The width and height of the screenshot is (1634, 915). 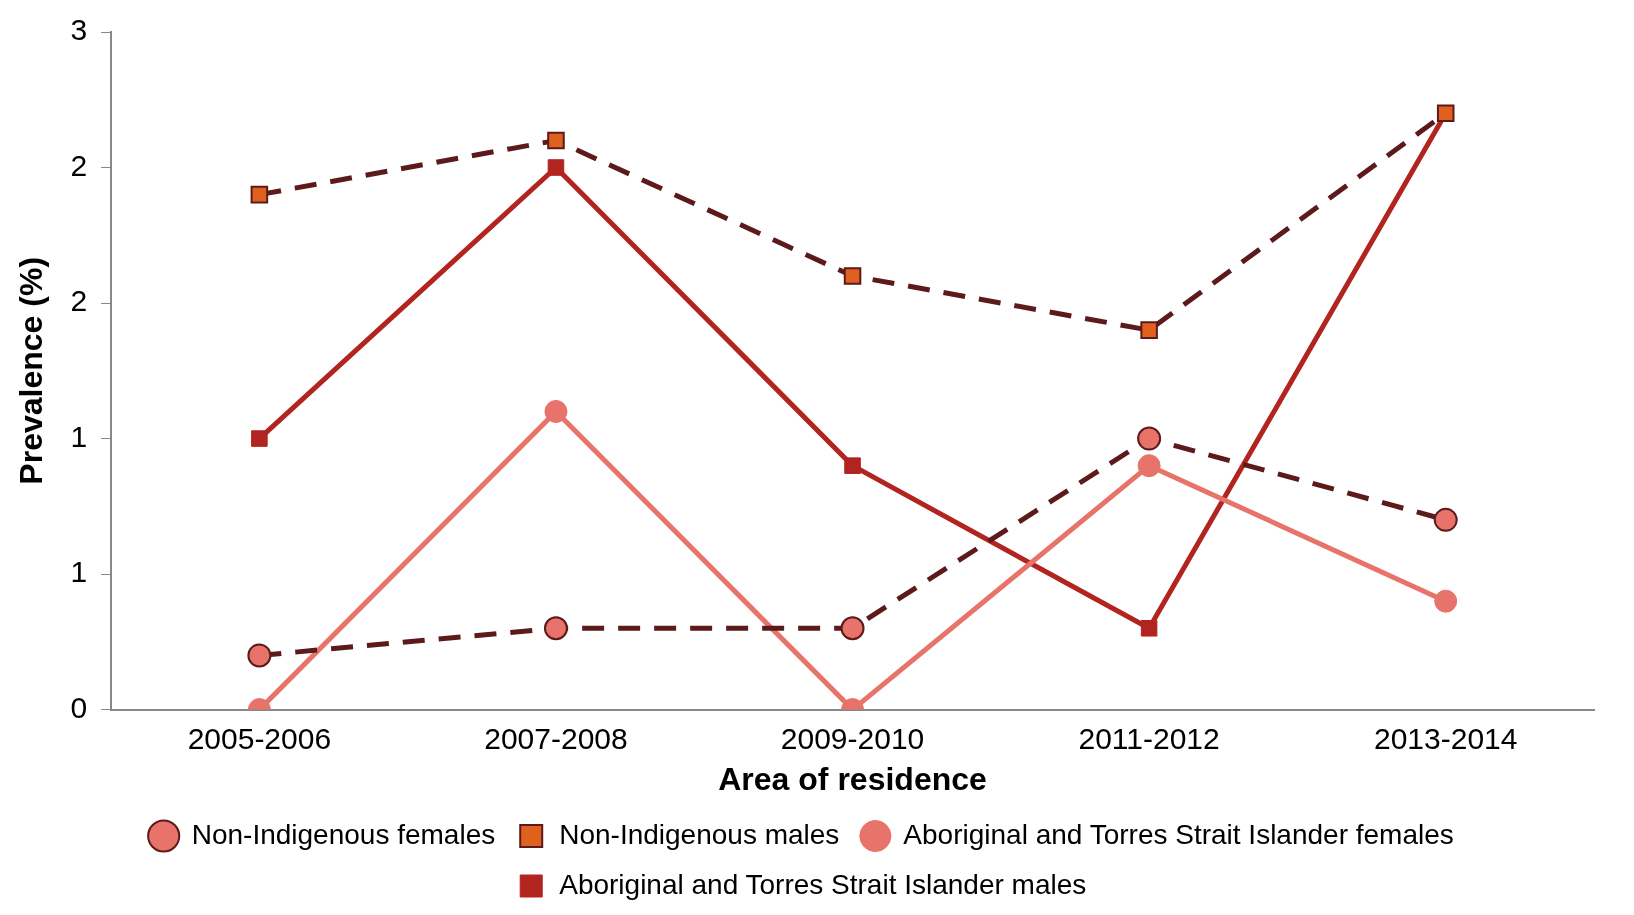 What do you see at coordinates (259, 738) in the screenshot?
I see `x-tick-label: 2005-2006` at bounding box center [259, 738].